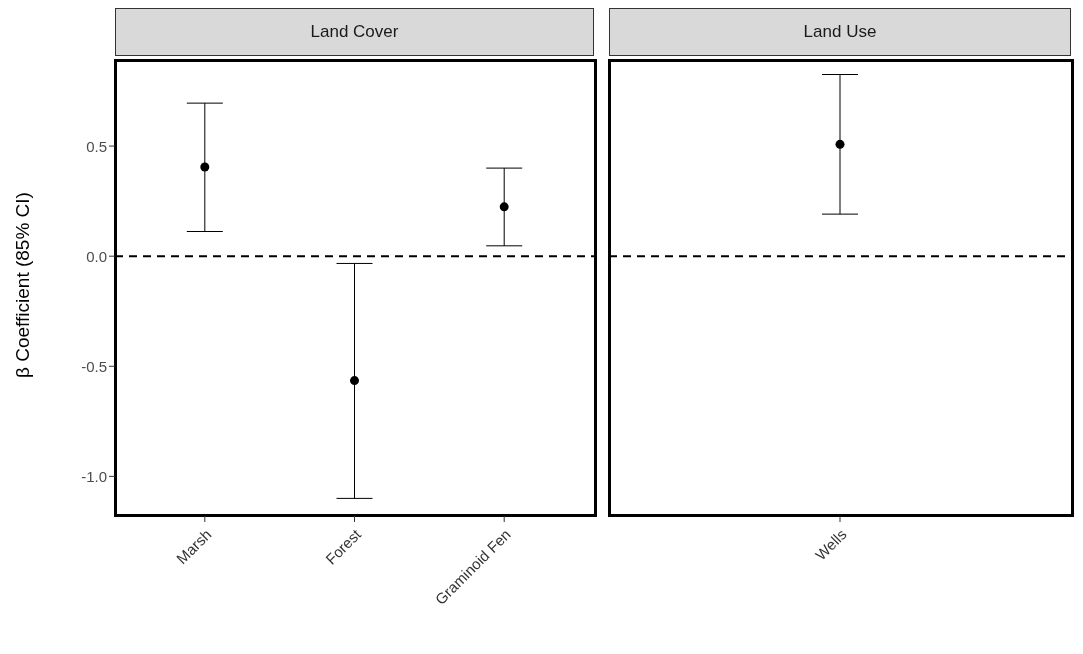 The image size is (1083, 654). I want to click on y-tick-label: -1.0, so click(94, 476).